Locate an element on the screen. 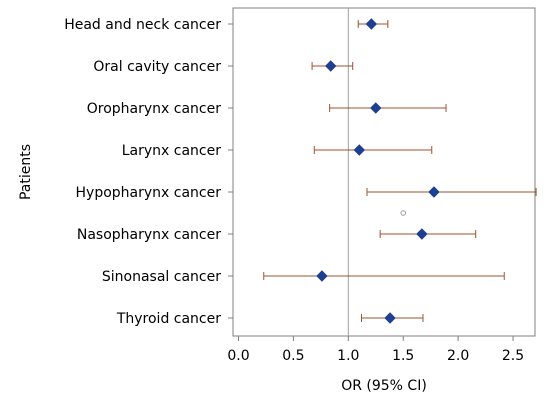 The image size is (550, 420). x-axis: 0.0 0.5 1.0 1.5 2.0 2.5 is located at coordinates (375, 350).